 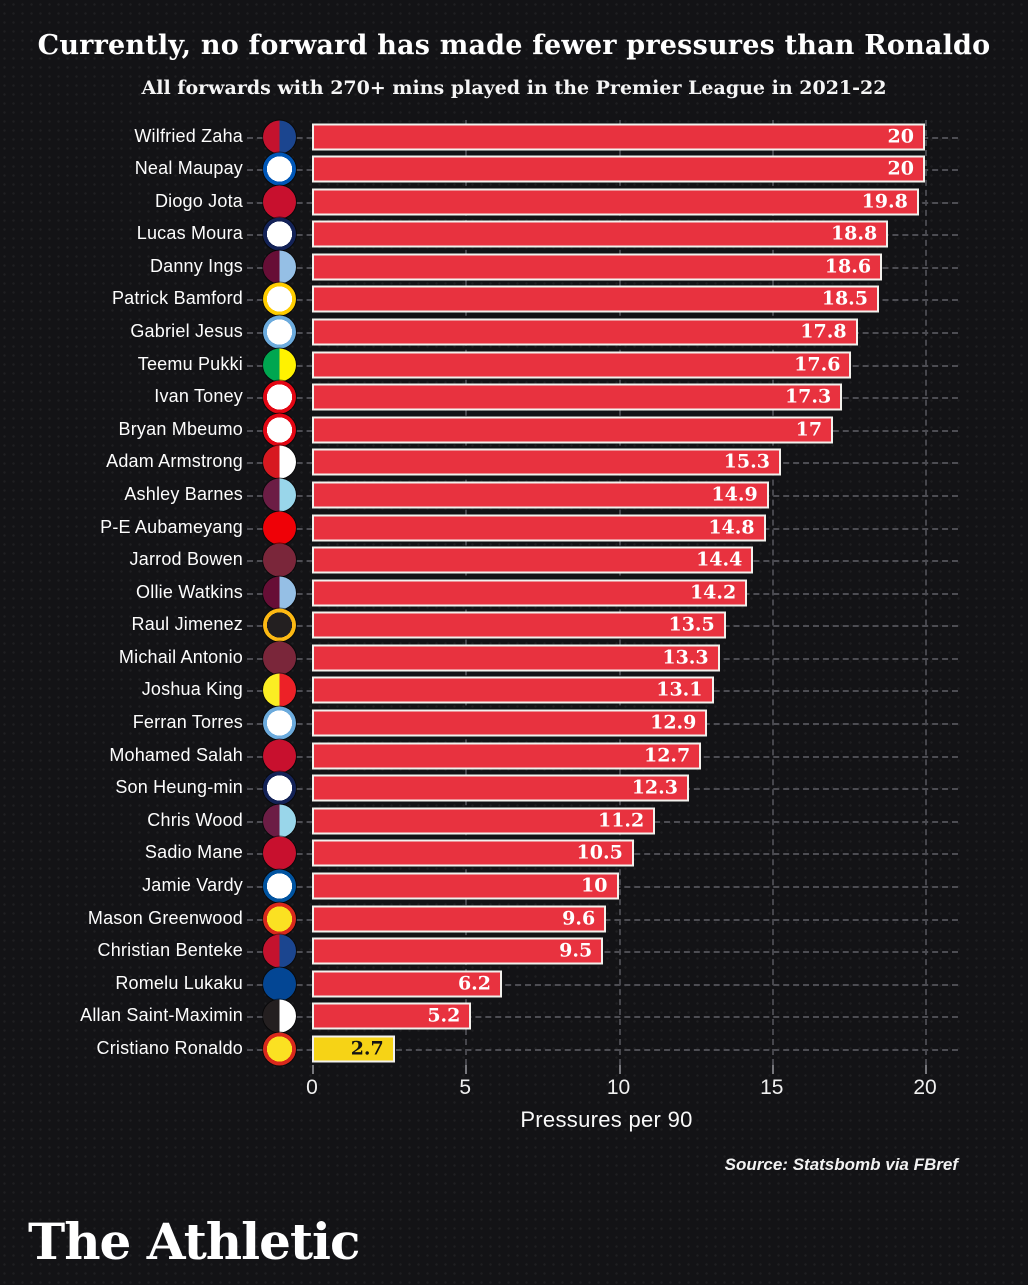 I want to click on pressure-bar: 11.2, so click(x=484, y=821).